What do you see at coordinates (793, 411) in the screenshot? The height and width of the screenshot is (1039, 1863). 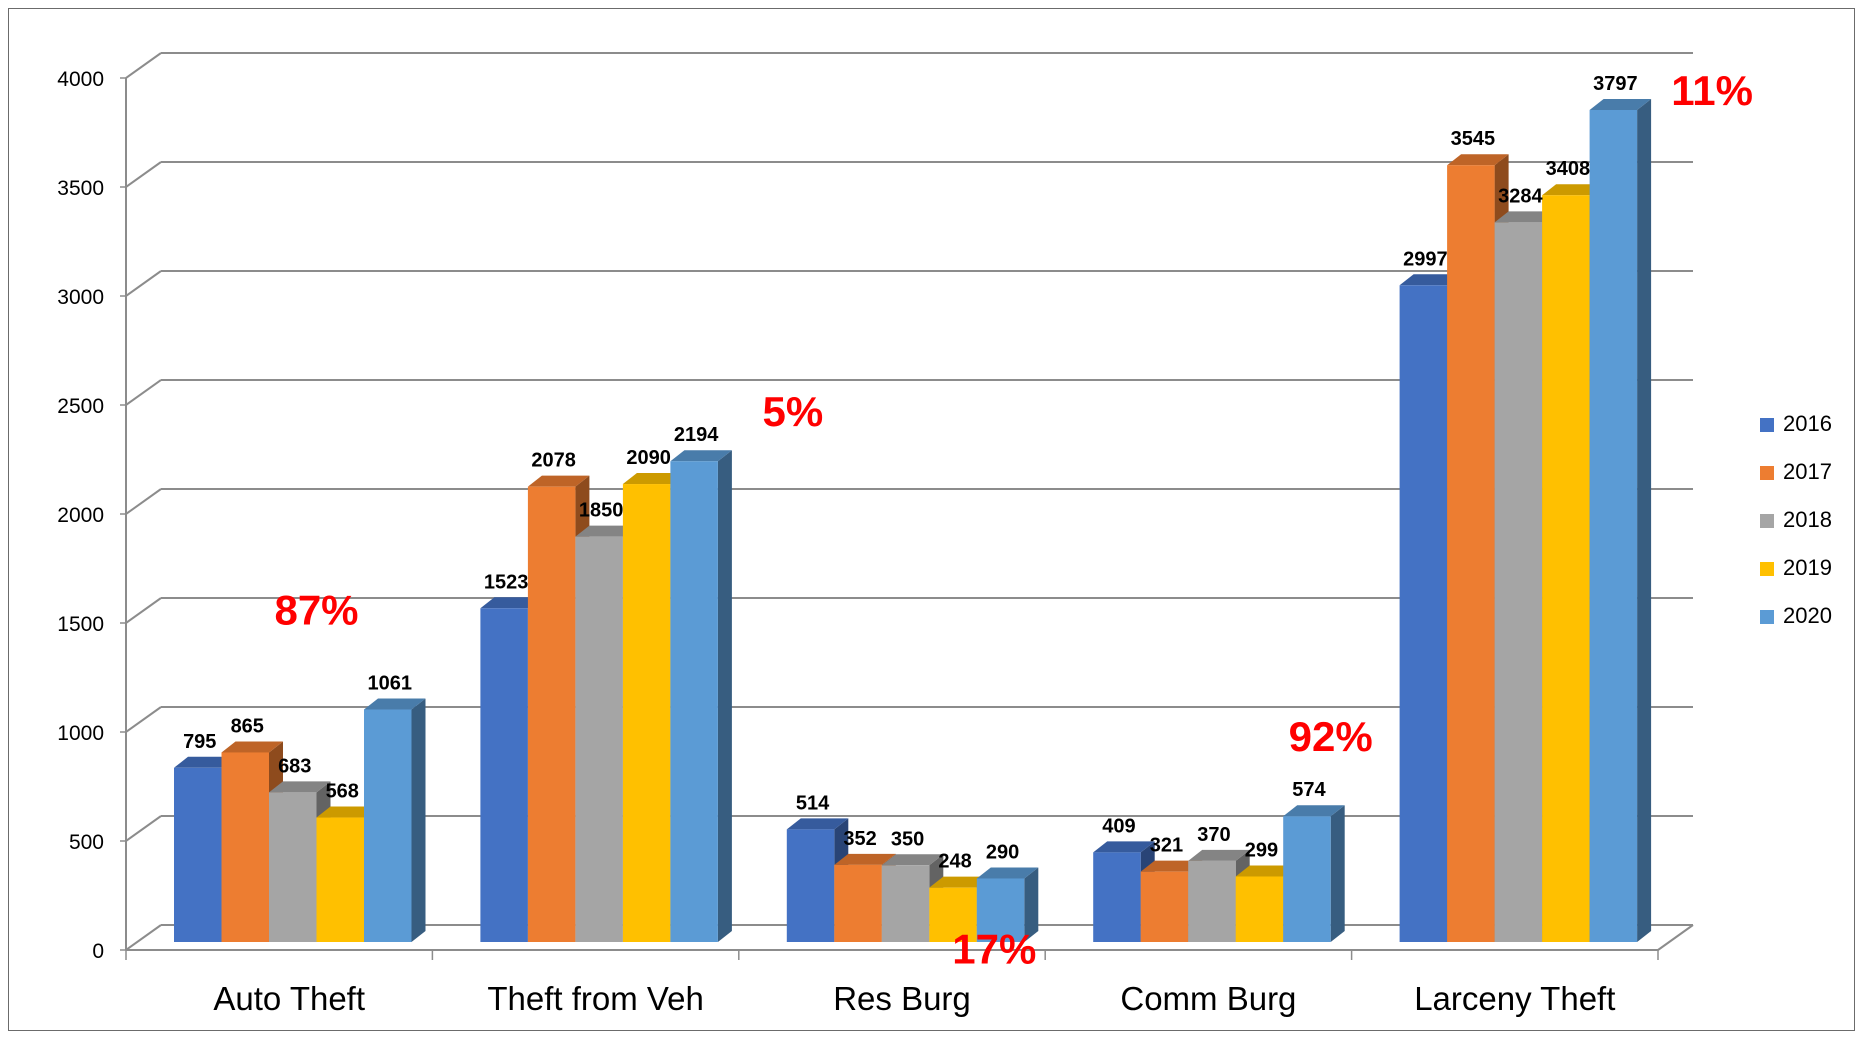 I see `percent-change-annotation: 5%` at bounding box center [793, 411].